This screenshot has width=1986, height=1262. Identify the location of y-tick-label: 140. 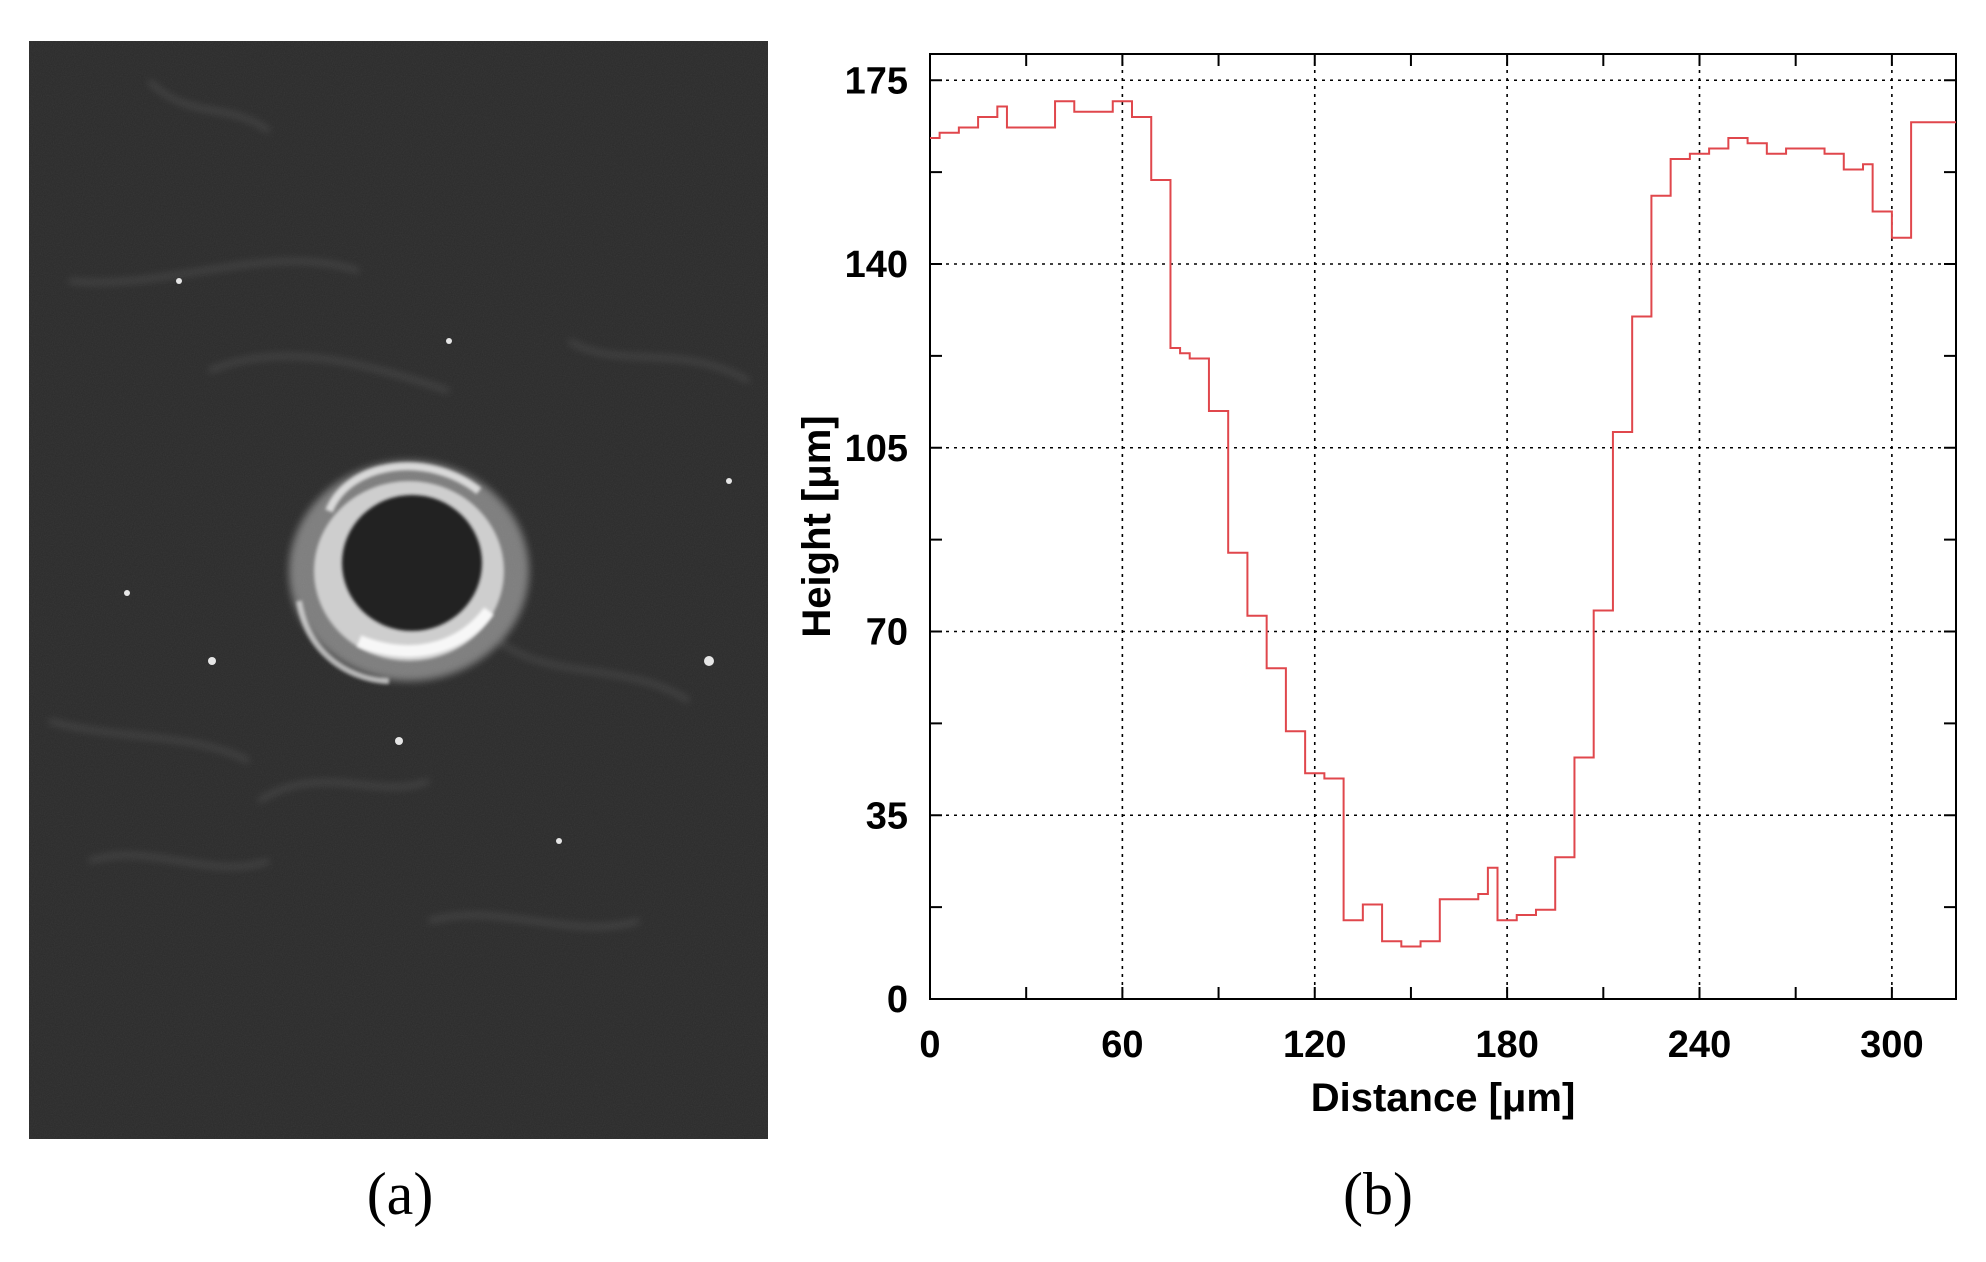
(876, 265).